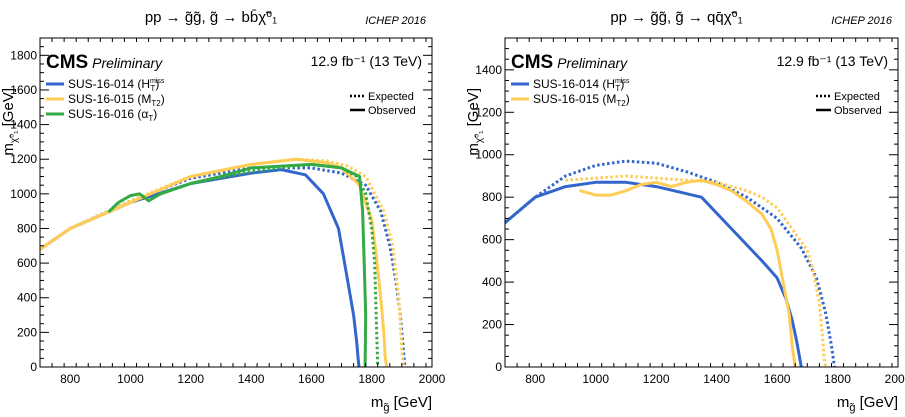 This screenshot has height=417, width=905. I want to click on legend-entry: SUS-16-016 (αT), so click(112, 115).